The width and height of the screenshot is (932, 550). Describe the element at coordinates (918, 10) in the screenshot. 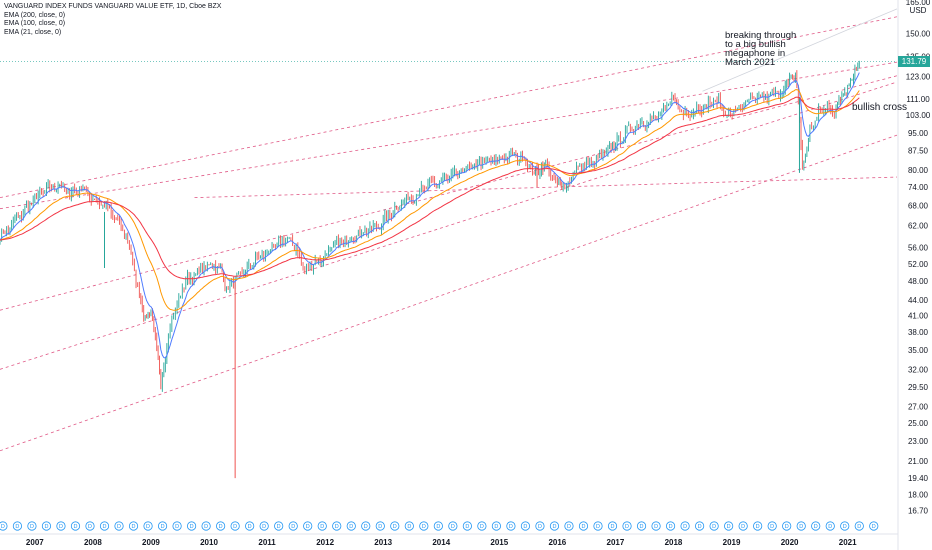

I see `currency-label: USD` at that location.